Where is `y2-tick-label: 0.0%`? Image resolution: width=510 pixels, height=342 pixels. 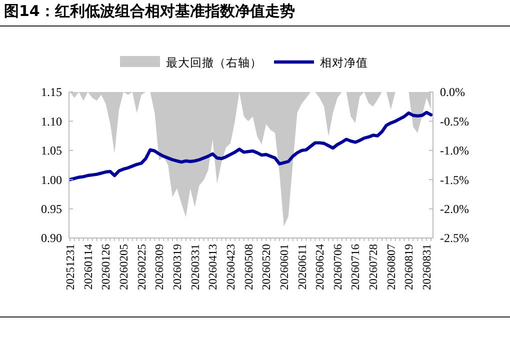 y2-tick-label: 0.0% is located at coordinates (452, 92).